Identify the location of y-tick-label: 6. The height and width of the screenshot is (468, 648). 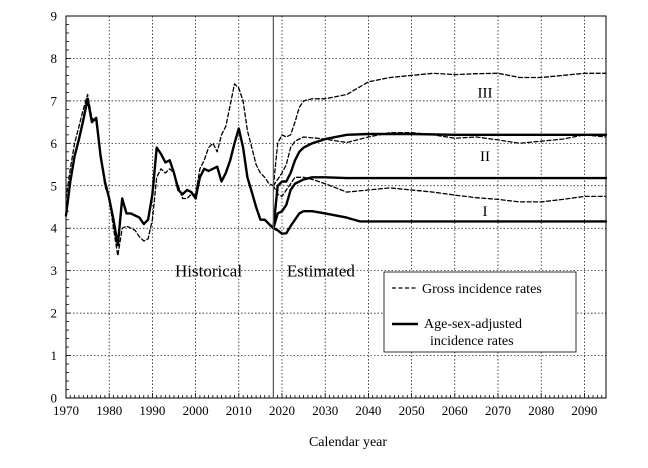
(54, 143).